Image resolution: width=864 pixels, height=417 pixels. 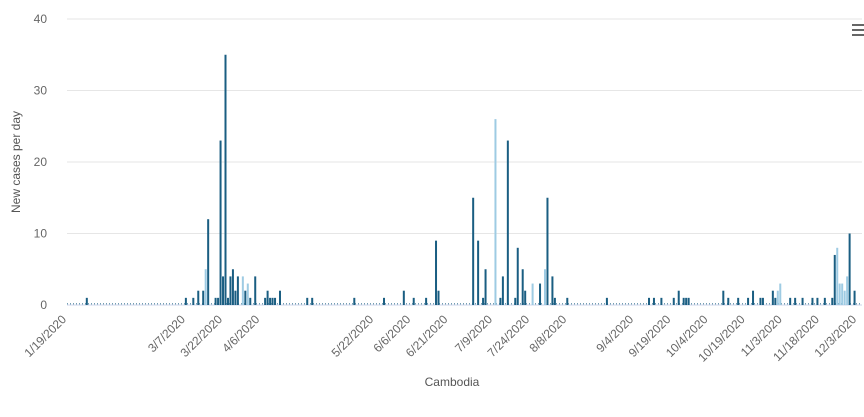 I want to click on chart-menu-button, so click(x=853, y=30).